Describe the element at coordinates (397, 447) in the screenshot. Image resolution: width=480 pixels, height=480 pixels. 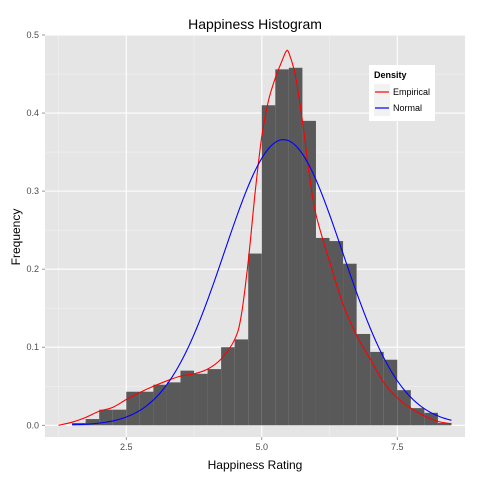
I see `x-tick-label: 7.5` at that location.